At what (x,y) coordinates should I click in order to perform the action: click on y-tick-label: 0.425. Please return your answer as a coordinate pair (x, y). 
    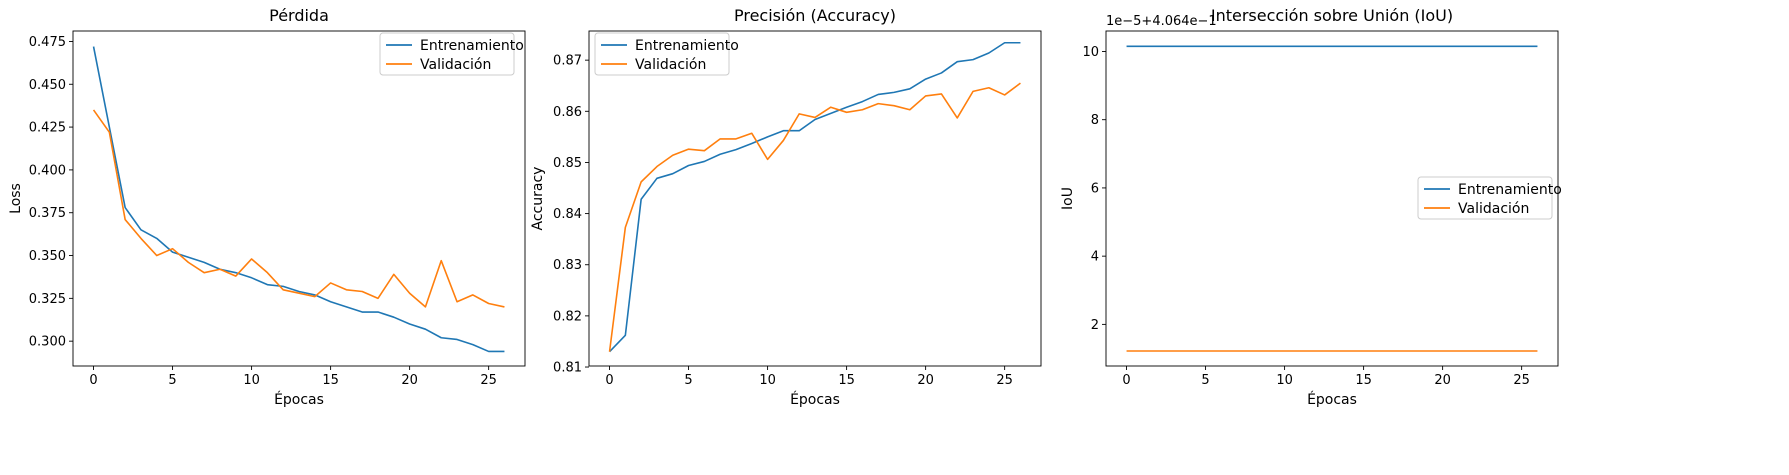
    Looking at the image, I should click on (47, 128).